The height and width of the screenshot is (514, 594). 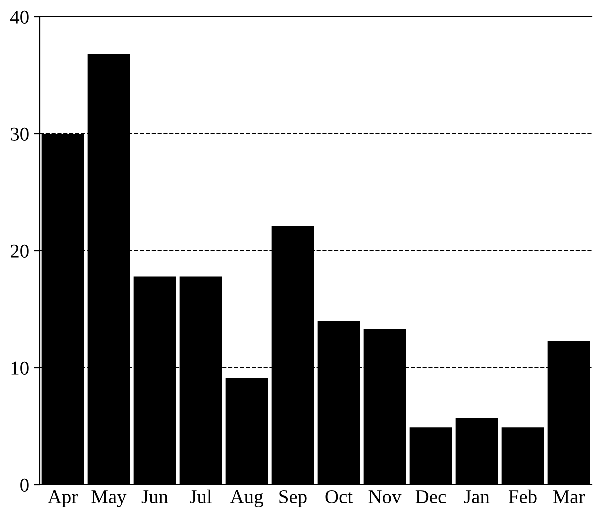 I want to click on x-tick-label: Nov, so click(x=385, y=497).